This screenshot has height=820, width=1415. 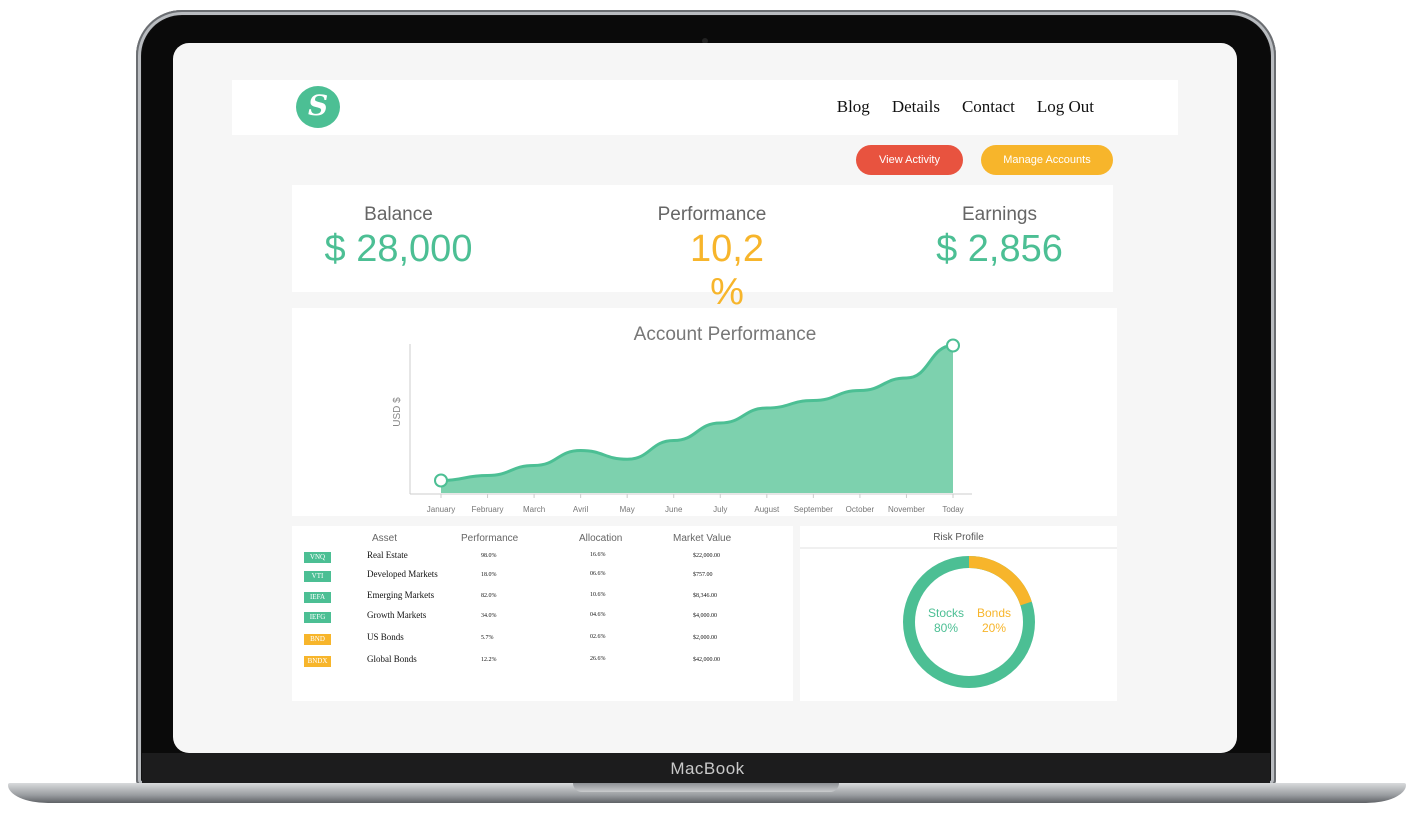 What do you see at coordinates (725, 334) in the screenshot?
I see `chart-title: Account Performance` at bounding box center [725, 334].